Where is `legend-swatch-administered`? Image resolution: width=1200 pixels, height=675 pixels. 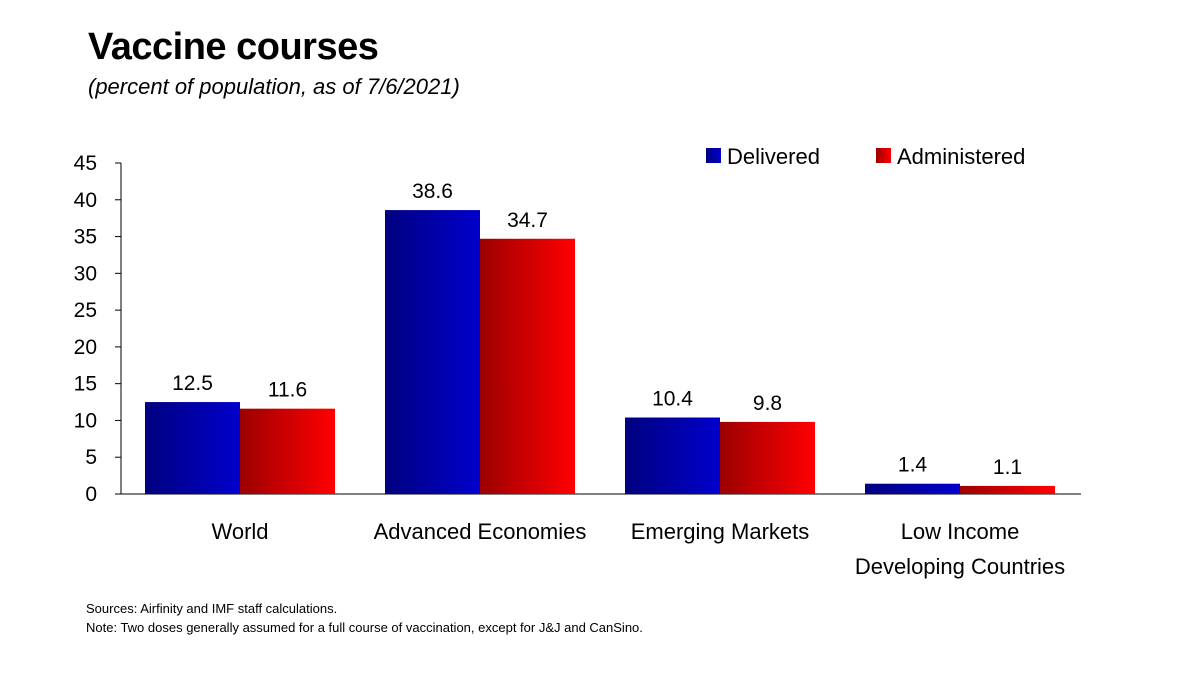 legend-swatch-administered is located at coordinates (883, 155).